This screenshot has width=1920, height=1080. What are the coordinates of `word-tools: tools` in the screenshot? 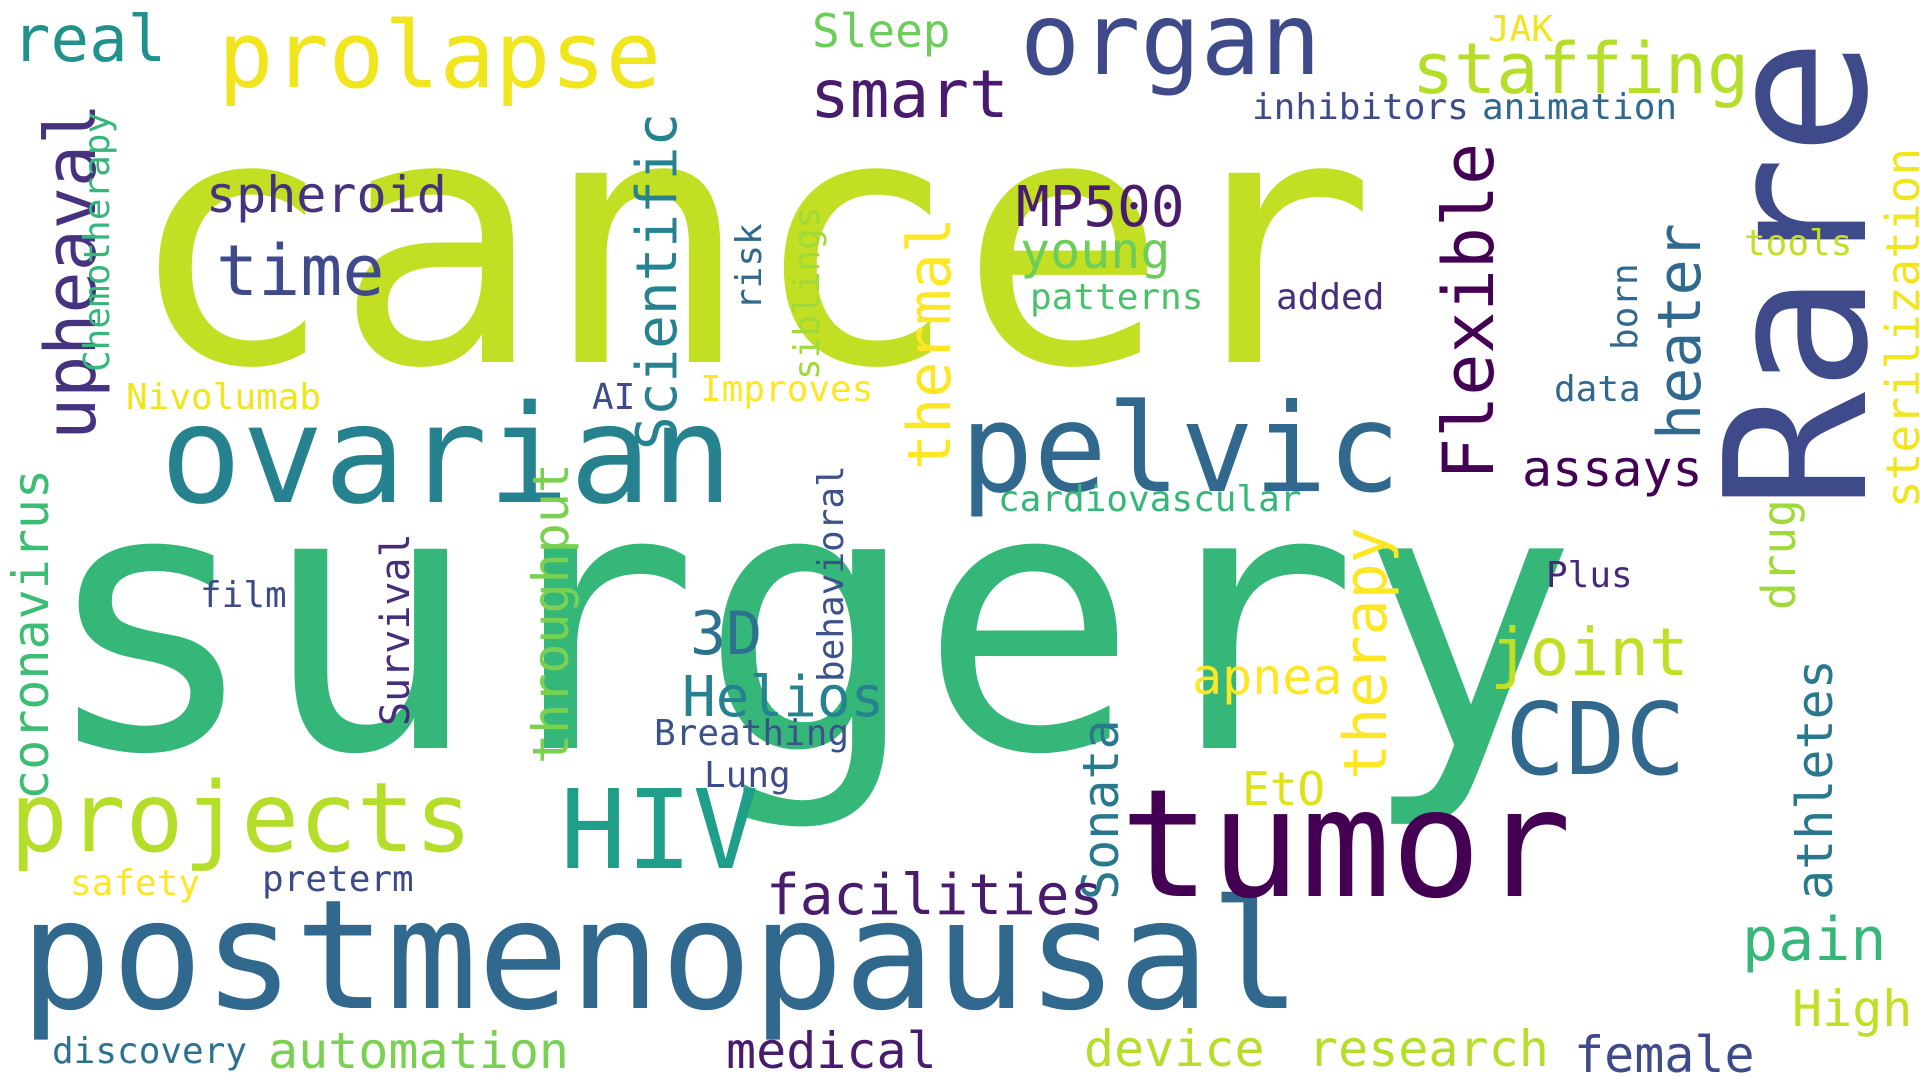 It's located at (1798, 243).